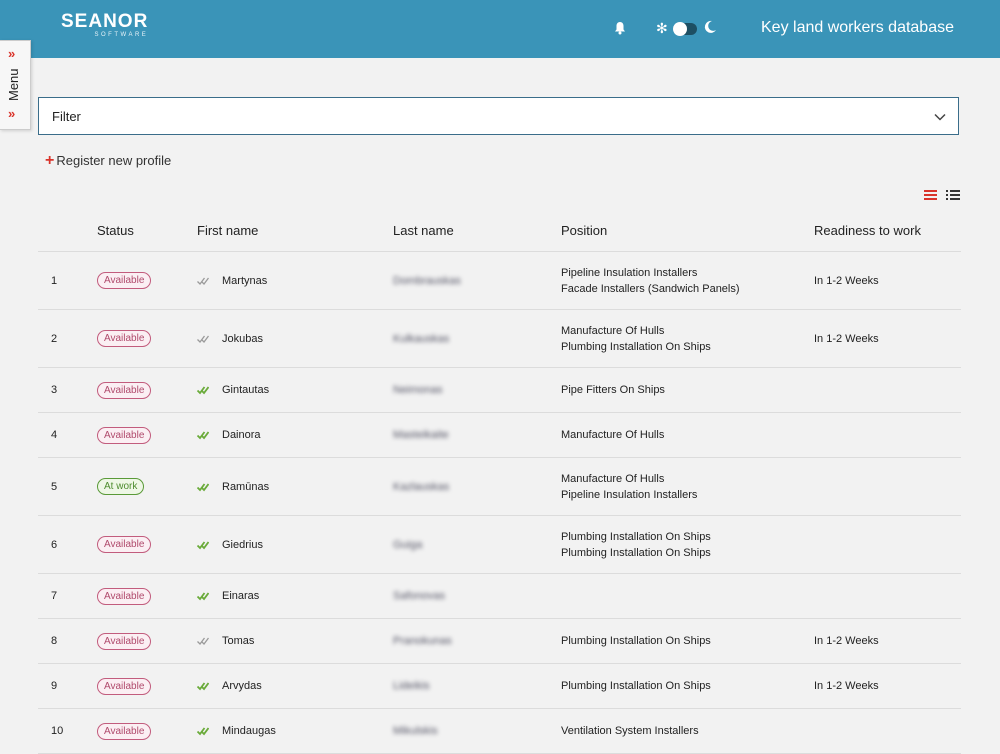  I want to click on row-index: 6, so click(67, 544).